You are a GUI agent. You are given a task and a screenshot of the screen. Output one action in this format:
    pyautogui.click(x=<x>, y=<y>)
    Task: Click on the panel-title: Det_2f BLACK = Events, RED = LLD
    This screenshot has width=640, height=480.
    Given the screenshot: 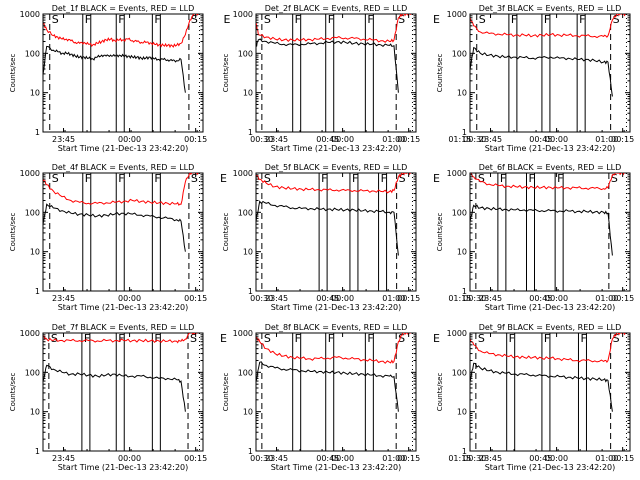 What is the action you would take?
    pyautogui.click(x=336, y=8)
    